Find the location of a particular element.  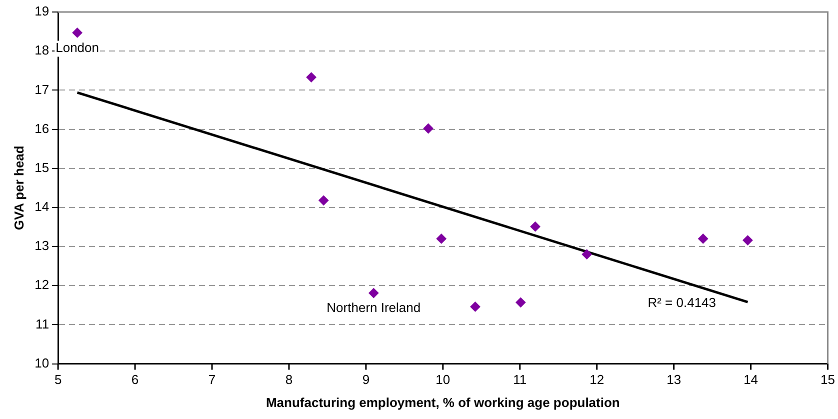

y-tick-label: 17 is located at coordinates (42, 89).